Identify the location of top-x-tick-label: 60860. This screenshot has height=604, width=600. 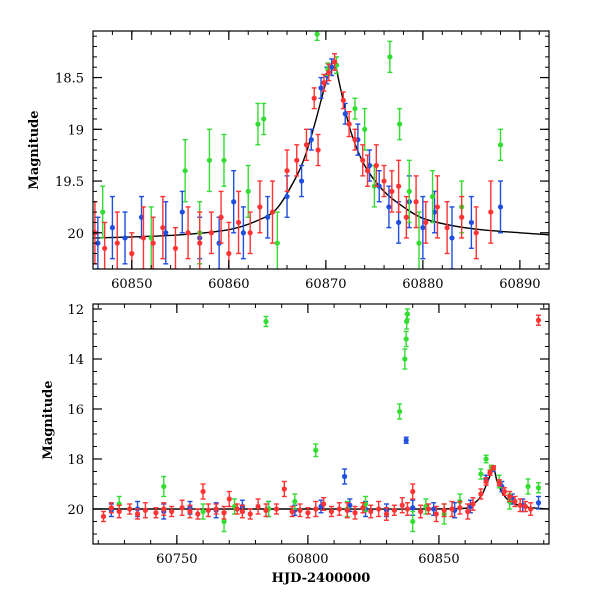
(228, 284).